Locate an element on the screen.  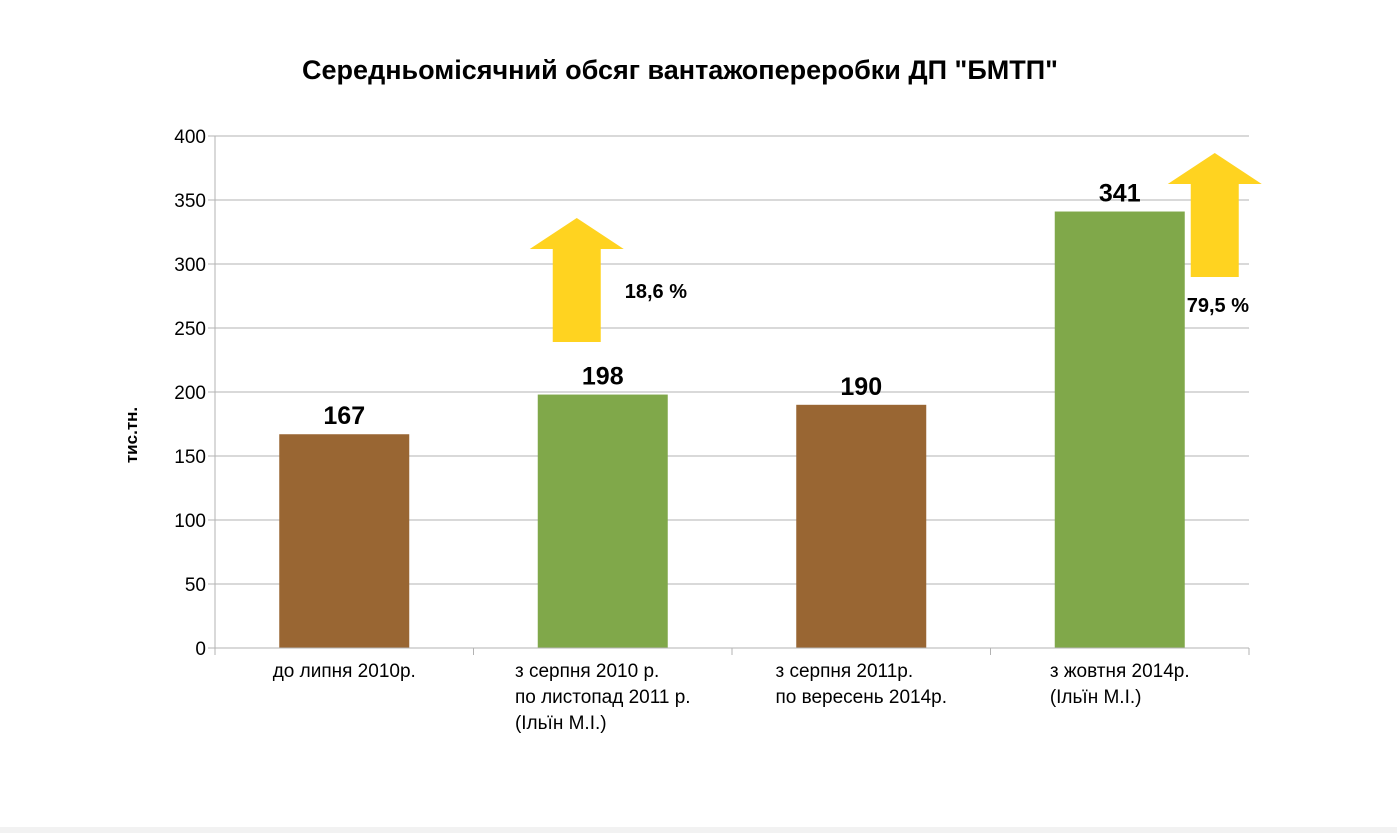
x-tick-label-line: з серпня 2010 р. is located at coordinates (587, 671).